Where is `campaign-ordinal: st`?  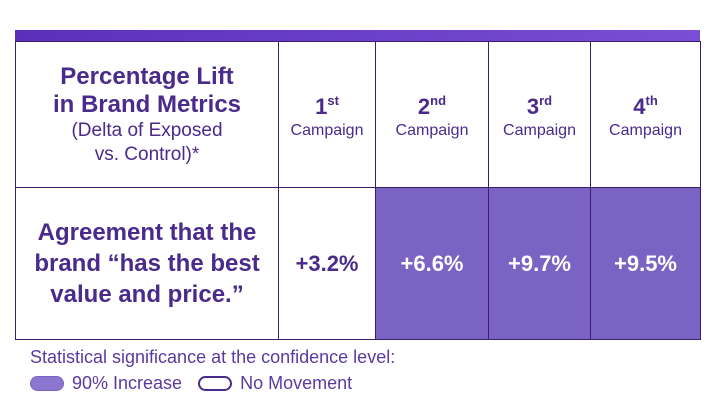
campaign-ordinal: st is located at coordinates (333, 100).